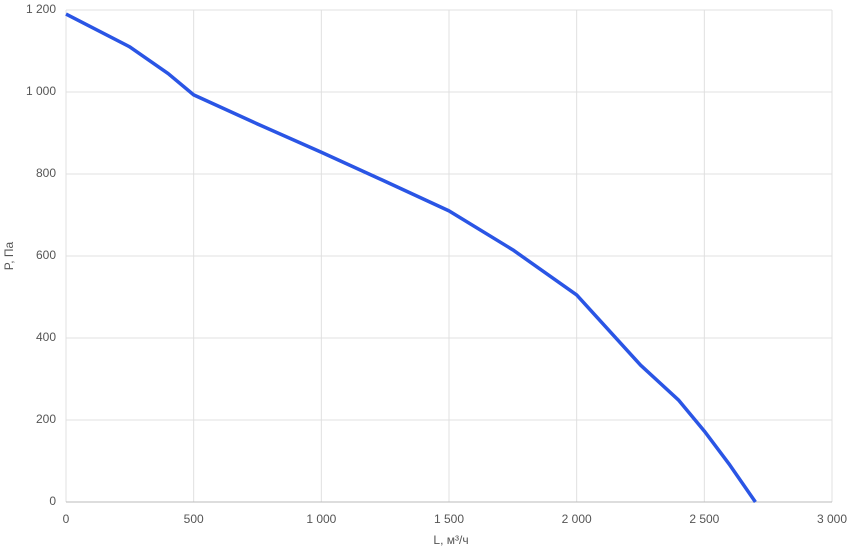 This screenshot has height=553, width=851. What do you see at coordinates (194, 519) in the screenshot?
I see `x-tick-label: 500` at bounding box center [194, 519].